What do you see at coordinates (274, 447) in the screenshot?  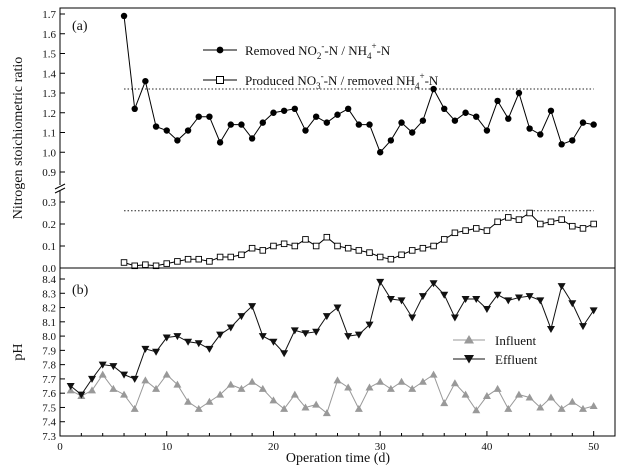 I see `x-tick-label: 20` at bounding box center [274, 447].